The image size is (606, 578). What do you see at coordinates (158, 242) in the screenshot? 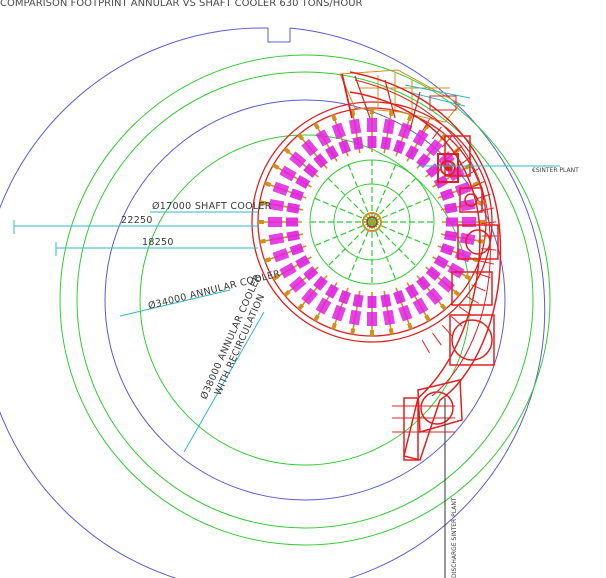
I see `dim-18250-label: 18250` at bounding box center [158, 242].